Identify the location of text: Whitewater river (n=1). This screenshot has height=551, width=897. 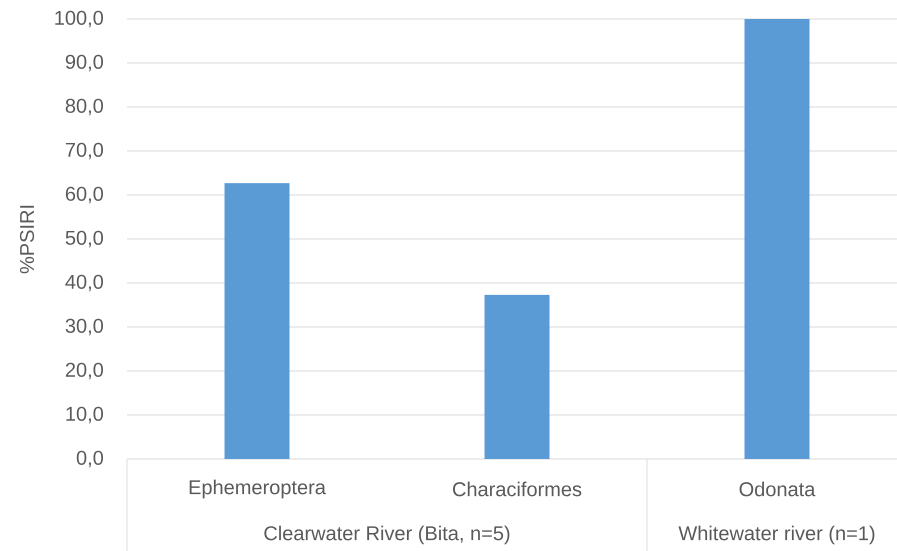
(776, 535).